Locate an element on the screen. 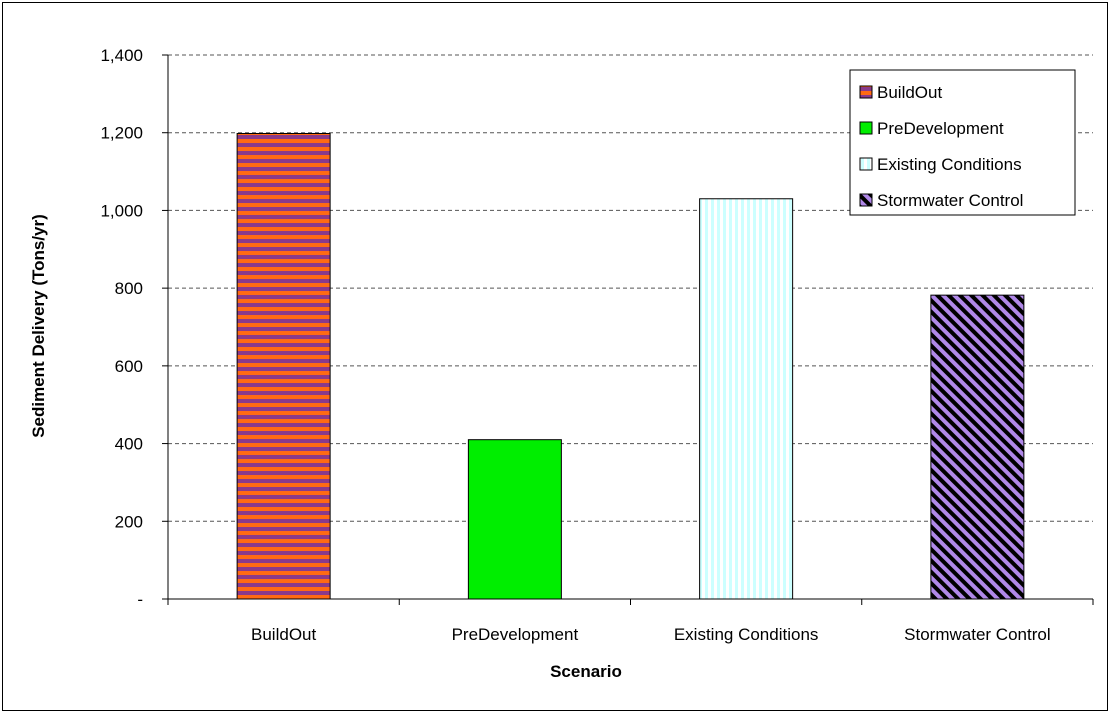 Image resolution: width=1110 pixels, height=713 pixels. y-tick-label: 600 is located at coordinates (129, 366).